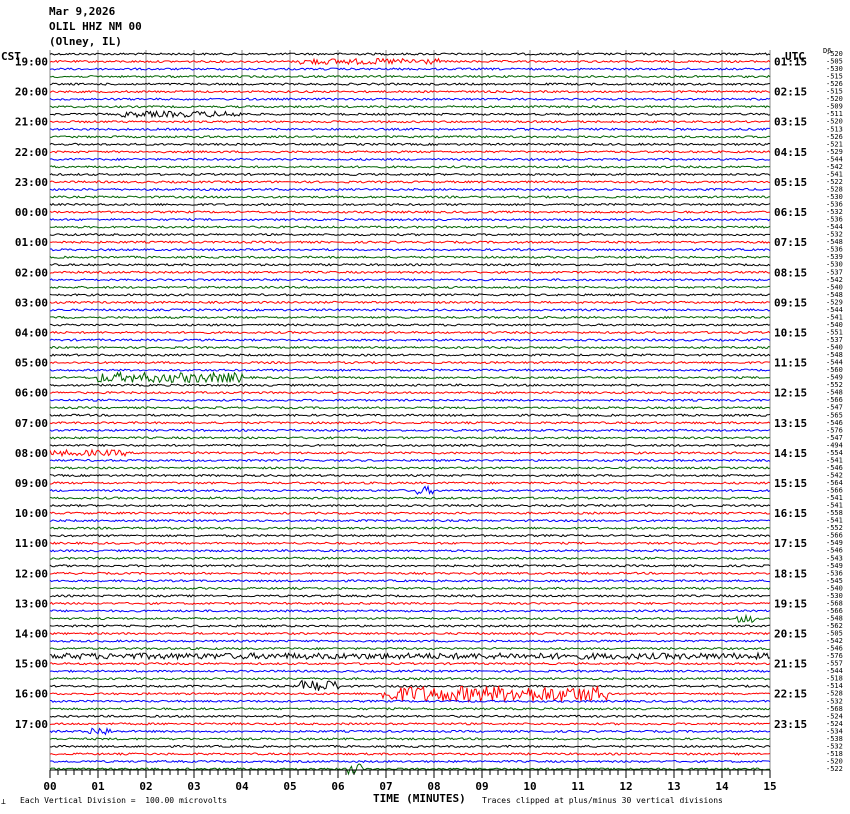  I want to click on offset-label: -539, so click(834, 257).